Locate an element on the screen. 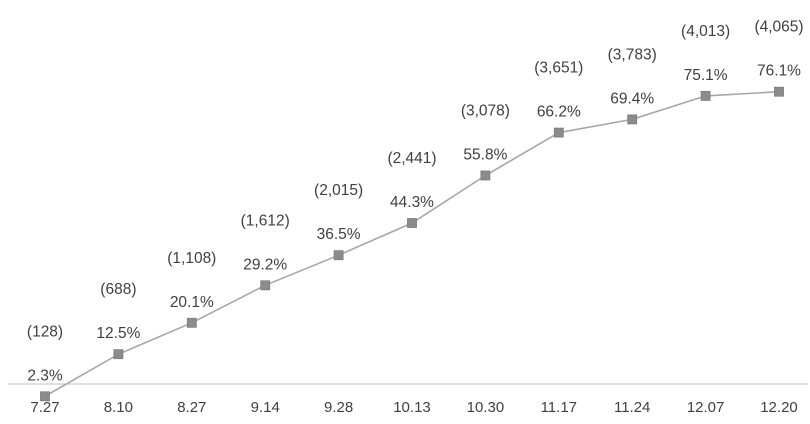 This screenshot has height=424, width=810. x-tick-label: 10.13 is located at coordinates (412, 407).